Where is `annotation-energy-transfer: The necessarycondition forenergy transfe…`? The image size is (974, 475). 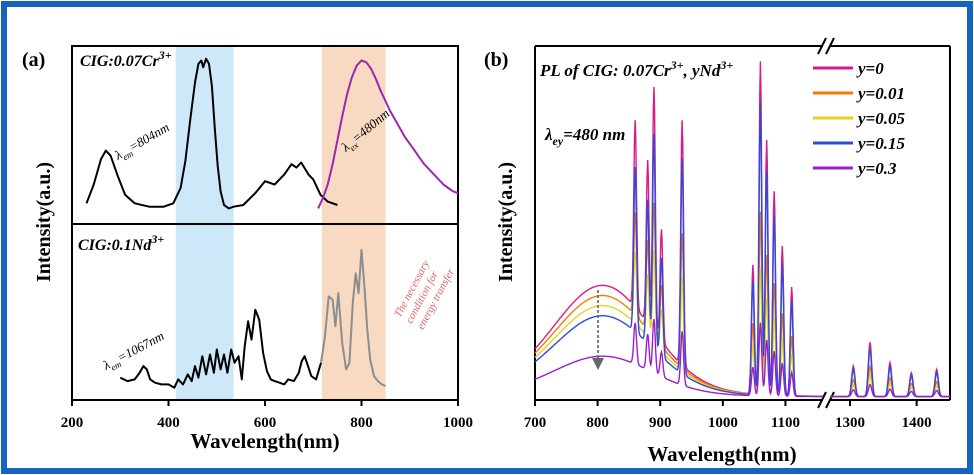
annotation-energy-transfer: The necessarycondition forenergy transfe… is located at coordinates (424, 293).